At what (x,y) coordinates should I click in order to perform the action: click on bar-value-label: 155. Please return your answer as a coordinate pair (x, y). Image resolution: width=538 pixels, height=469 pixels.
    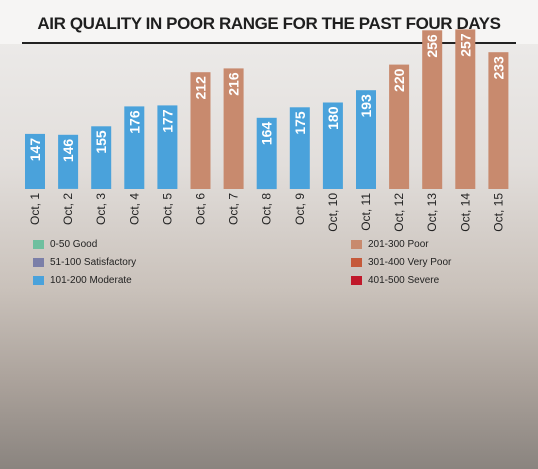
    Looking at the image, I should click on (101, 142).